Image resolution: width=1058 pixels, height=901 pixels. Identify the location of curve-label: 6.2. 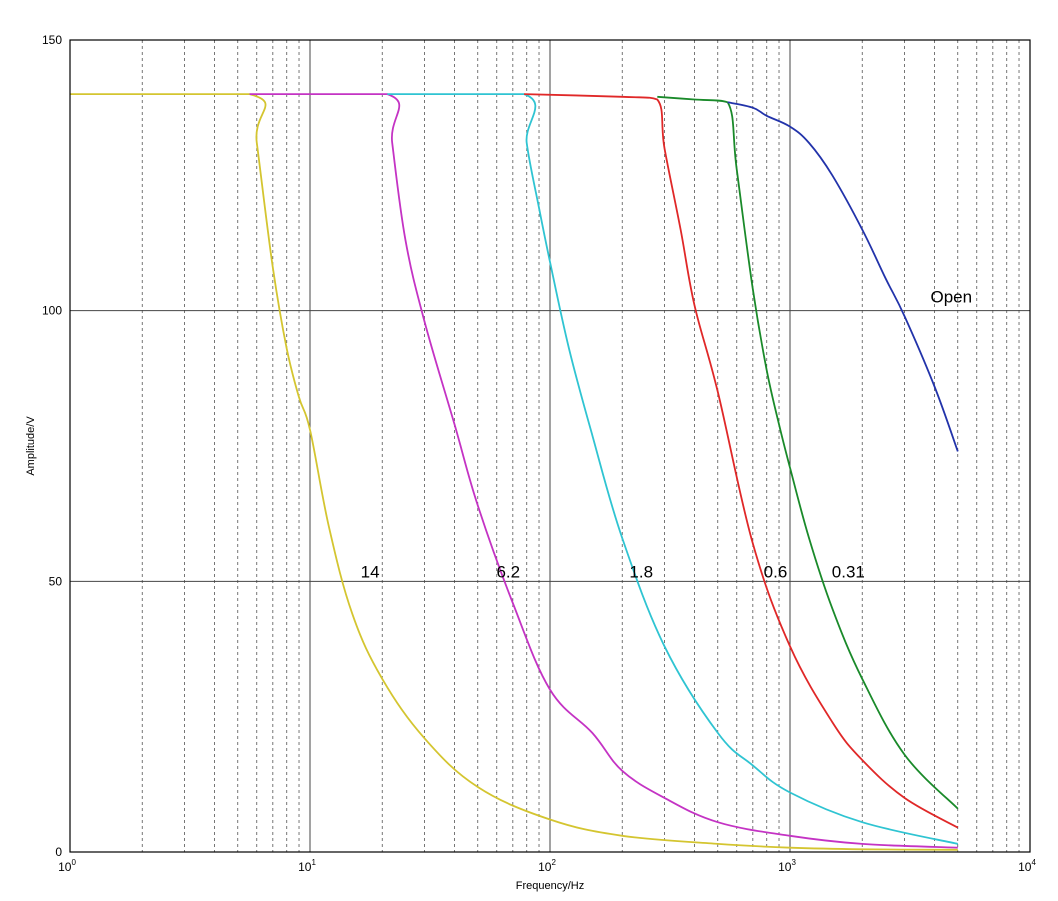
(508, 572).